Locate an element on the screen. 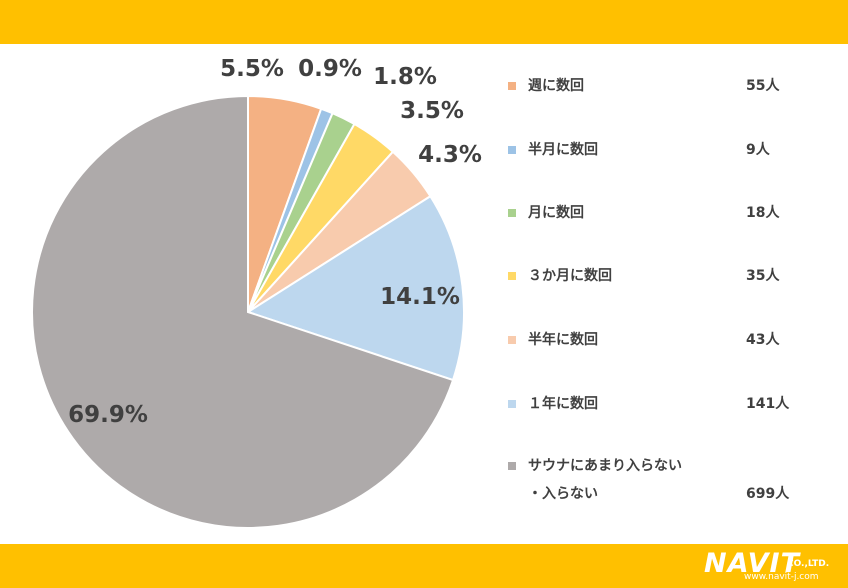 The image size is (848, 588). navit-logo: NAVIT CO.,LTD. www.navit-j.com is located at coordinates (772, 565).